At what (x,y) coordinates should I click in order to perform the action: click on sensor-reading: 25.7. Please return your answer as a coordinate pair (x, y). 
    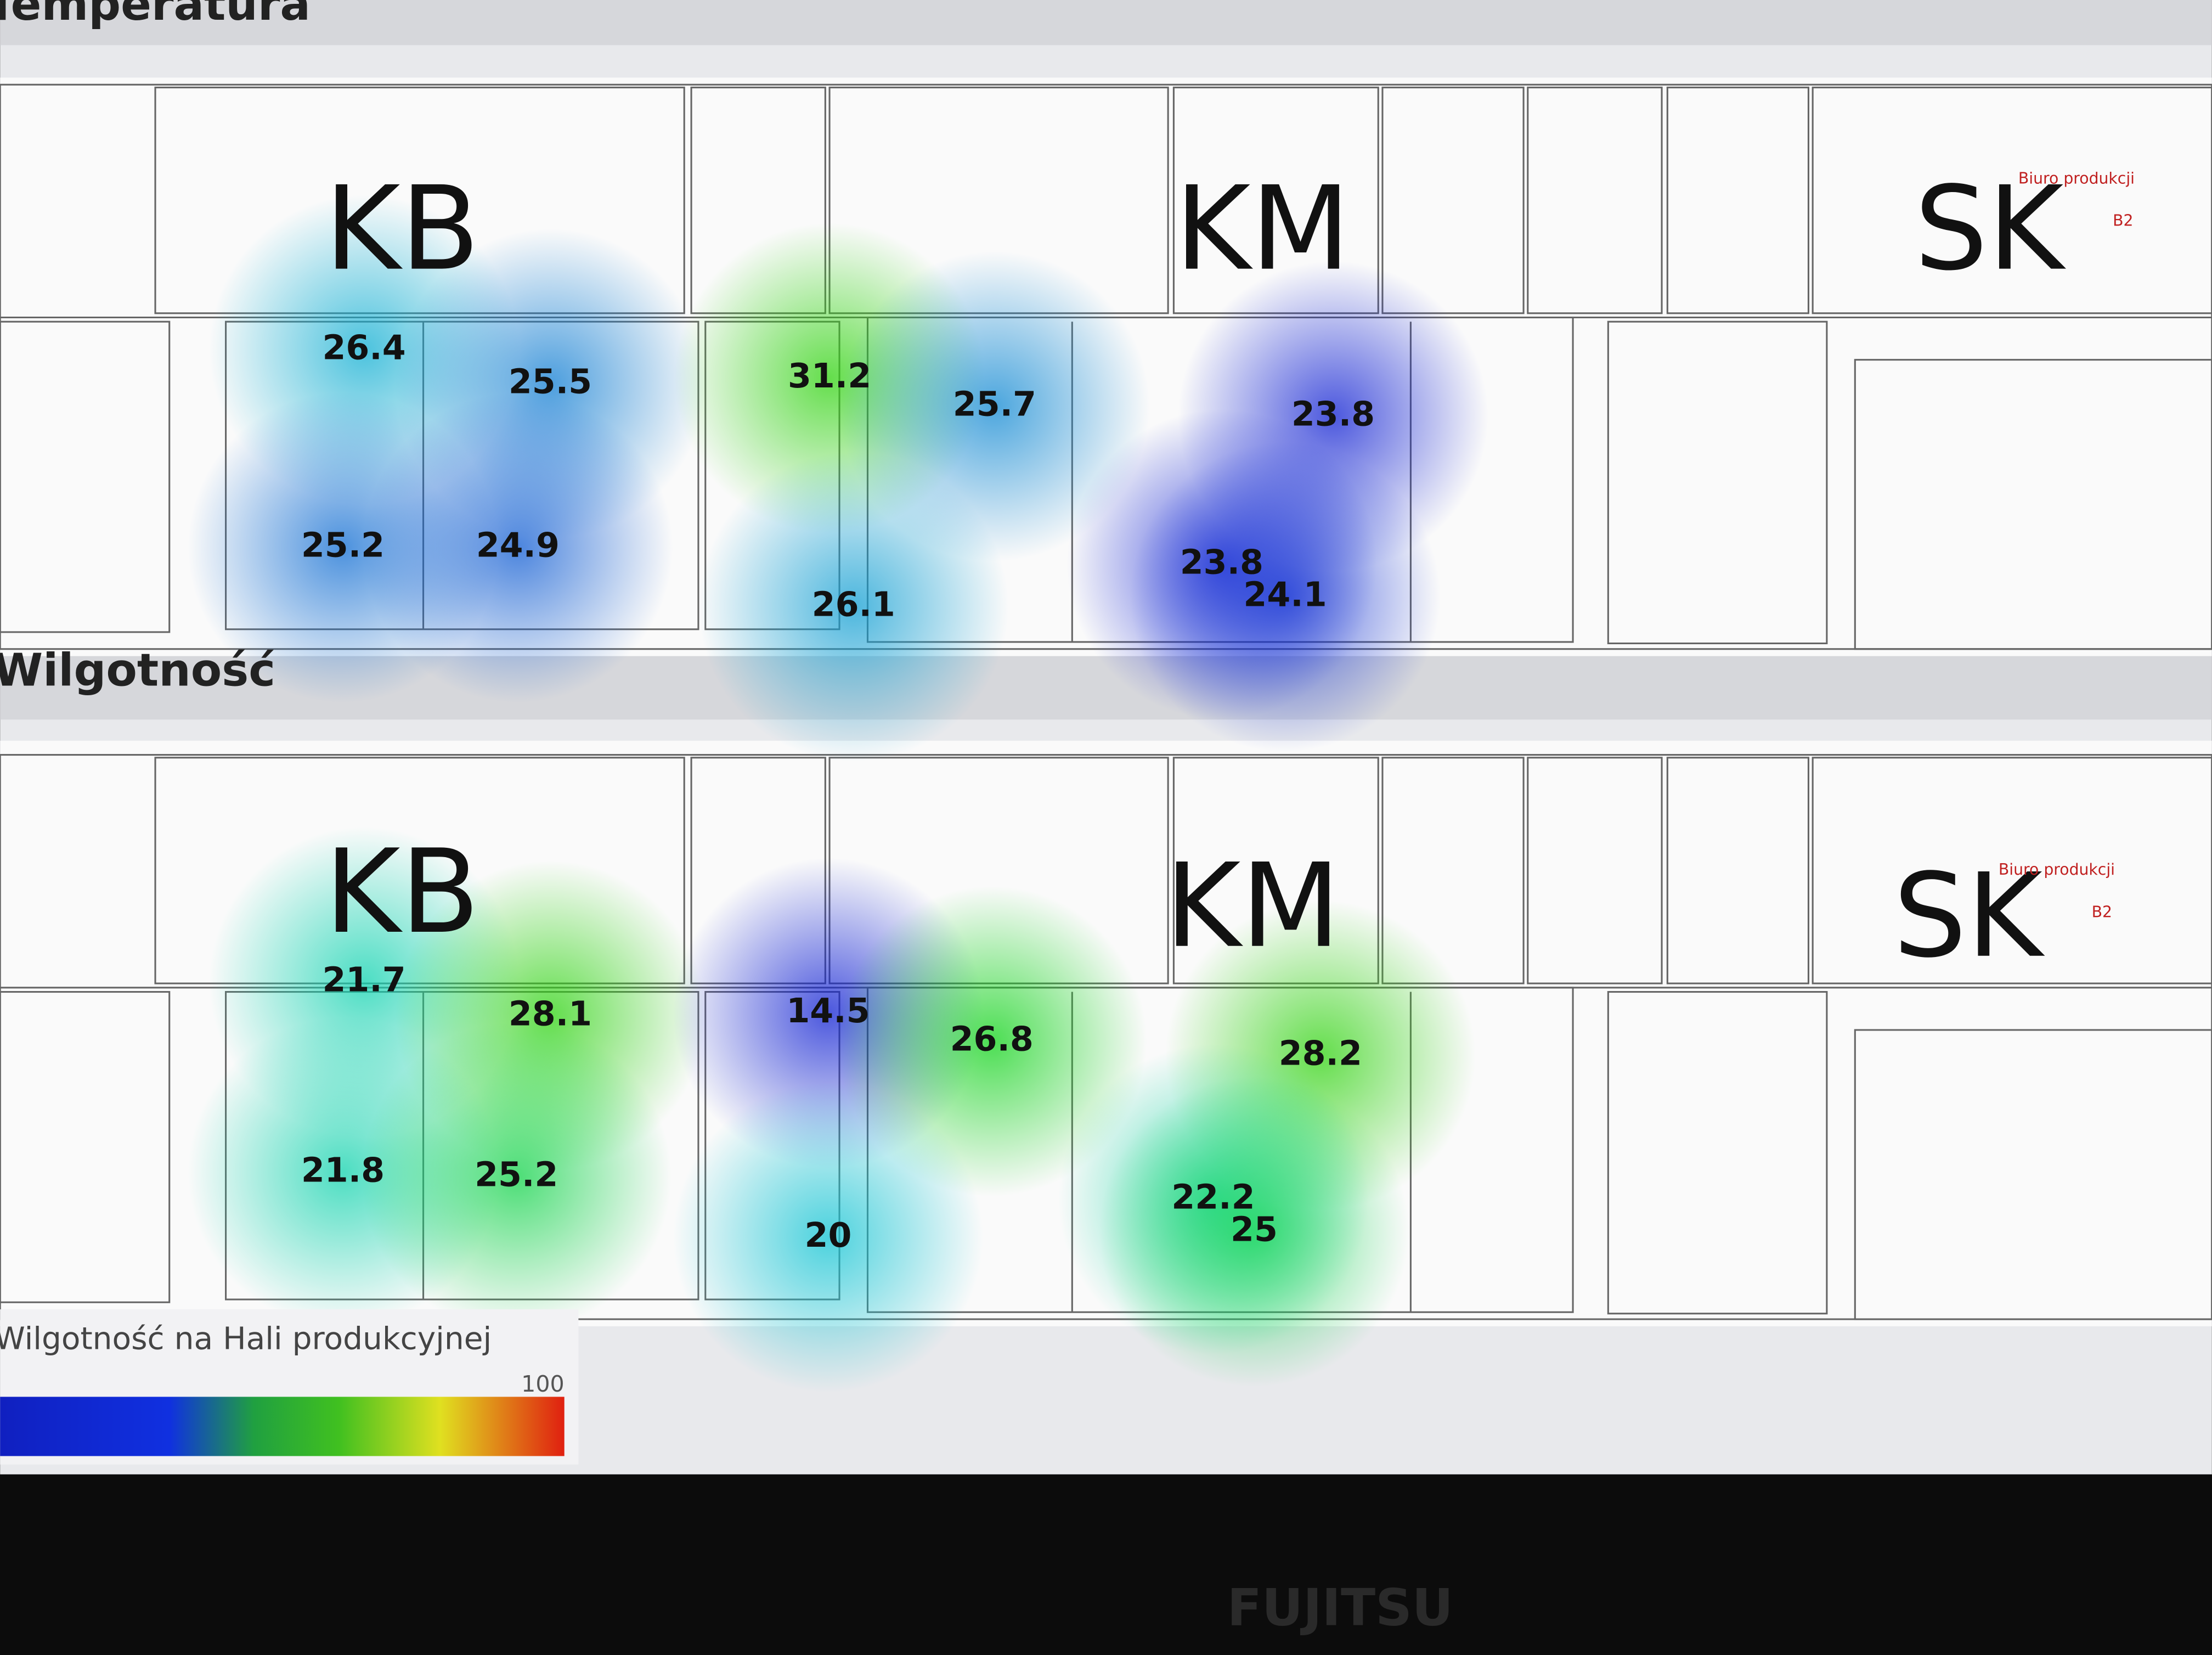
    Looking at the image, I should click on (995, 404).